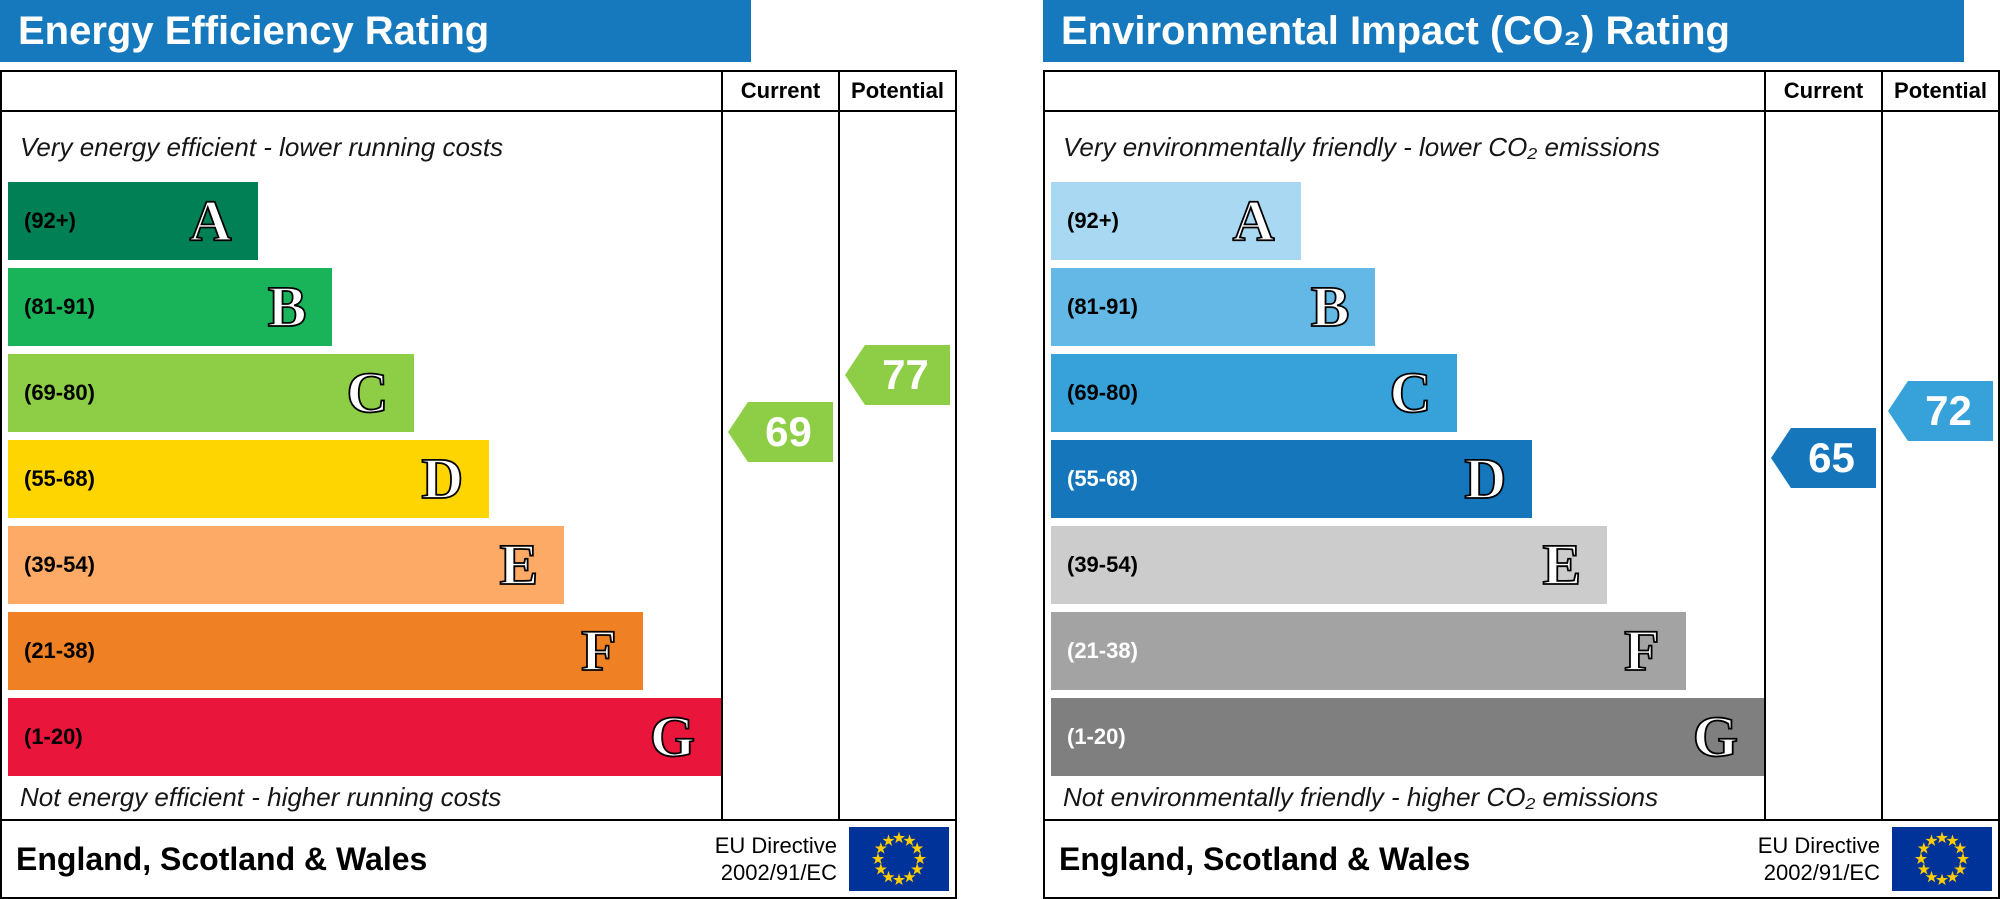 The image size is (2000, 899). What do you see at coordinates (896, 465) in the screenshot?
I see `potential-arrow-zone: 77` at bounding box center [896, 465].